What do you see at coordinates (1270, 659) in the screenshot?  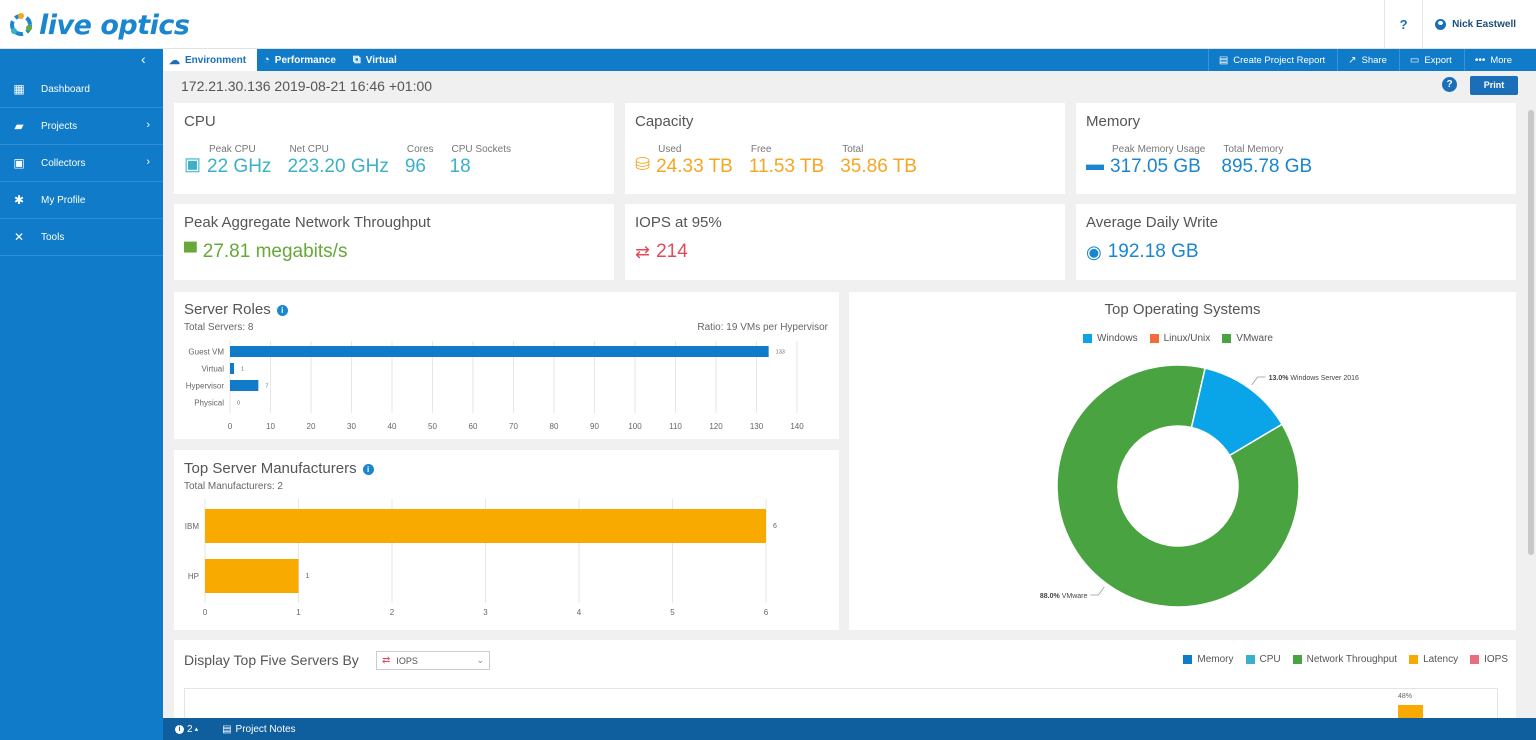 I see `legend-label: CPU` at bounding box center [1270, 659].